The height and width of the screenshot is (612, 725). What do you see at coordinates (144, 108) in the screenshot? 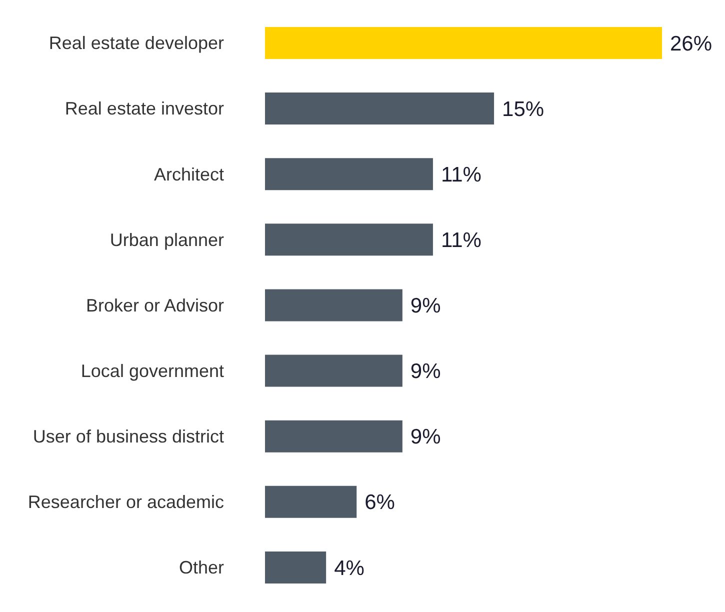
I see `y-tick-label: Real estate investor` at bounding box center [144, 108].